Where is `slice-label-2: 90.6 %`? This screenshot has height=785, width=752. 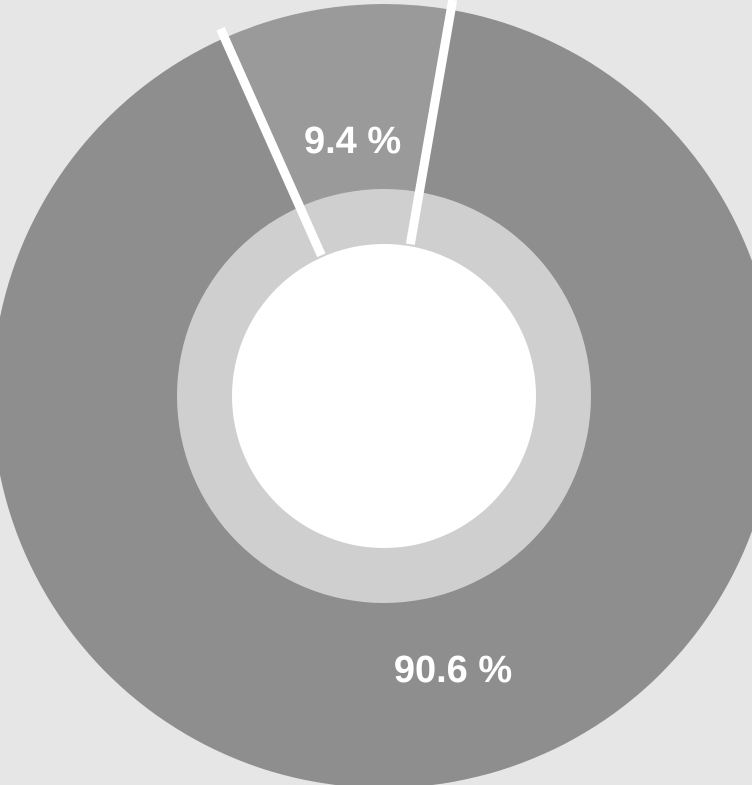
slice-label-2: 90.6 % is located at coordinates (453, 670).